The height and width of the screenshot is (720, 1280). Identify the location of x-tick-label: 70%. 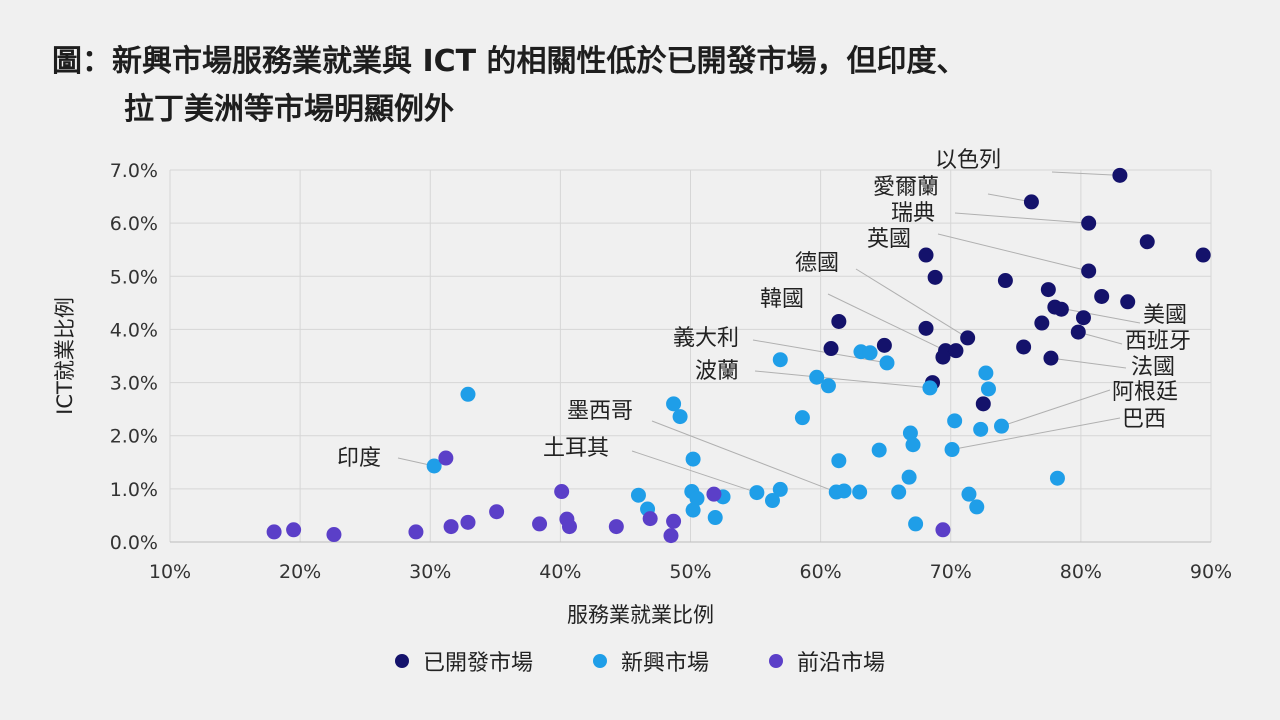
(951, 572).